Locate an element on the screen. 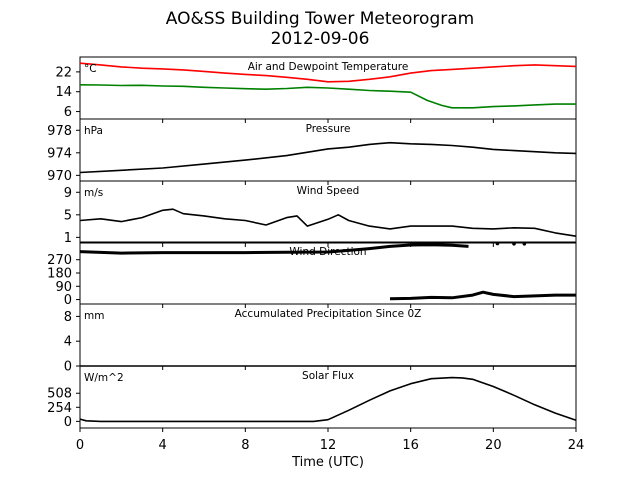  x-tick-label: 8 is located at coordinates (245, 445).